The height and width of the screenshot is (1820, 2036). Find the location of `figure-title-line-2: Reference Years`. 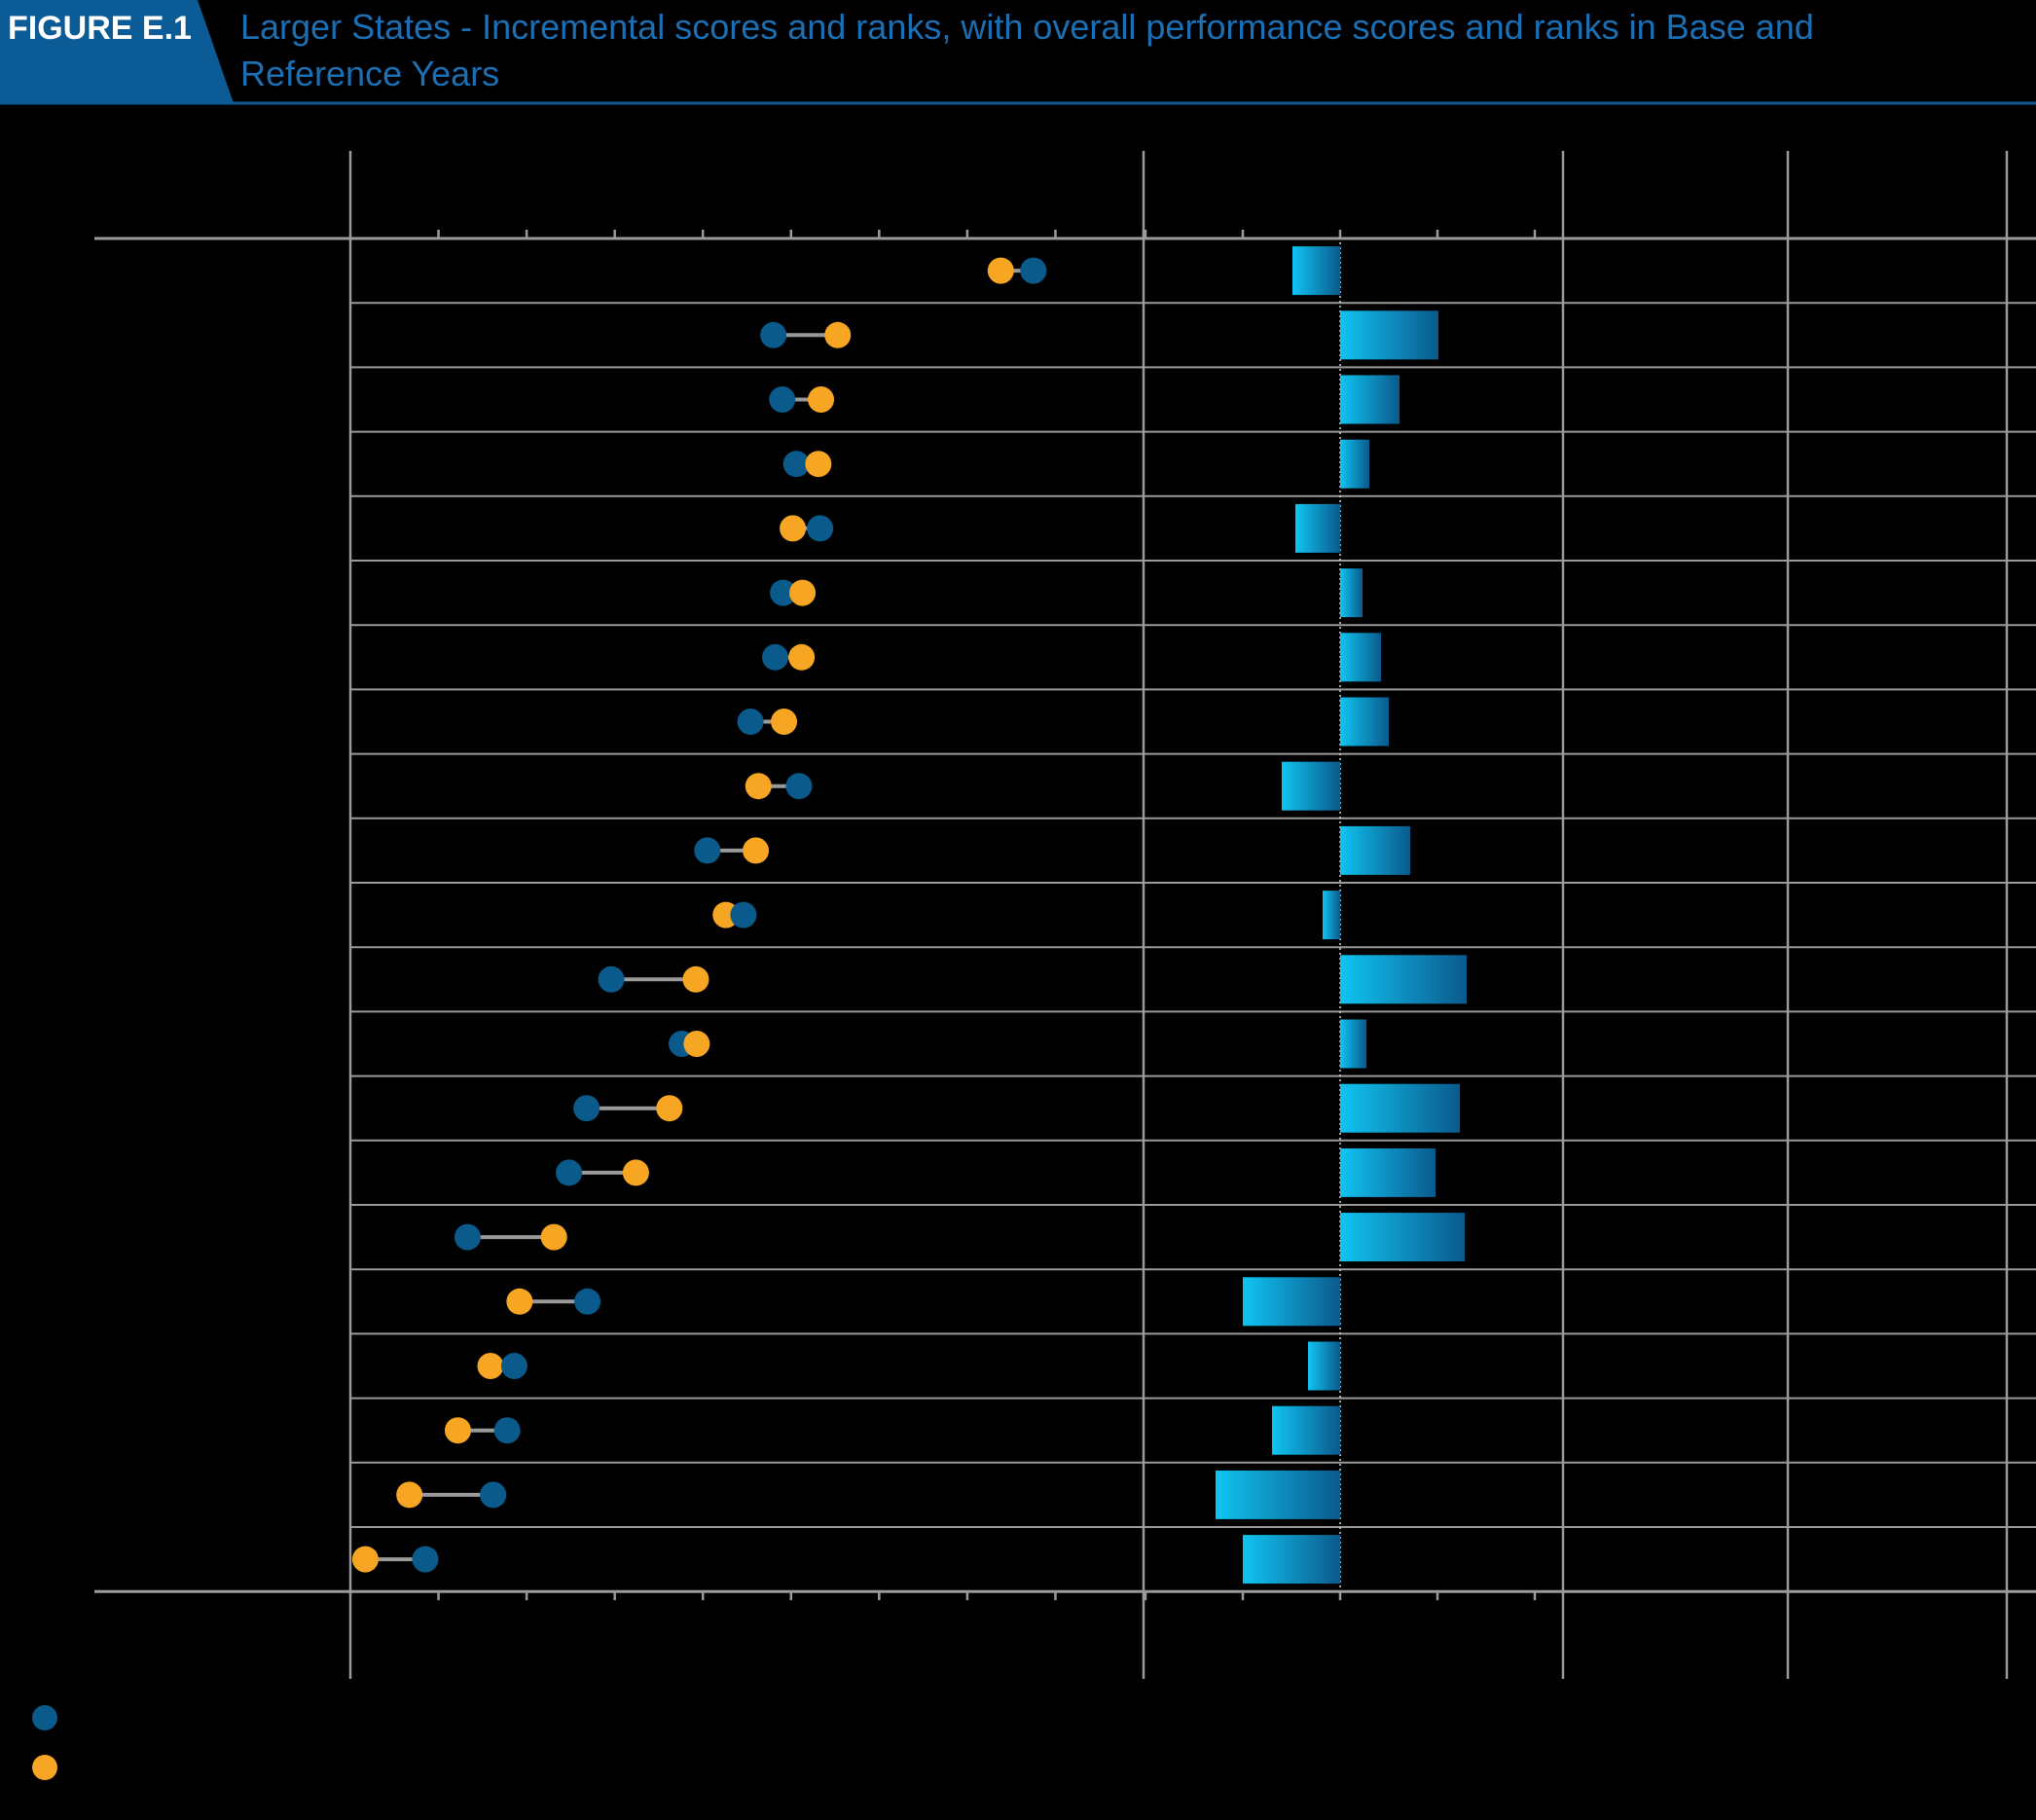

figure-title-line-2: Reference Years is located at coordinates (370, 73).